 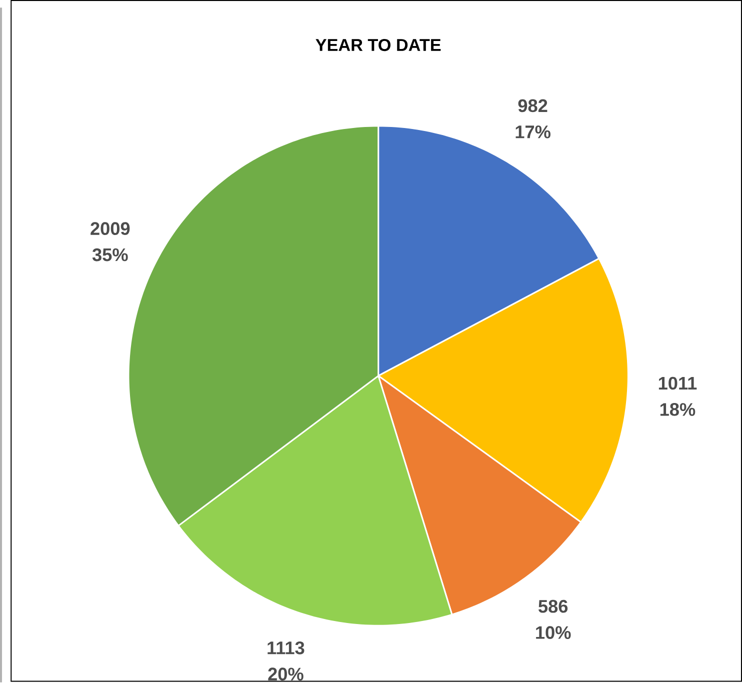 I want to click on data-label: 982 17%, so click(x=533, y=118).